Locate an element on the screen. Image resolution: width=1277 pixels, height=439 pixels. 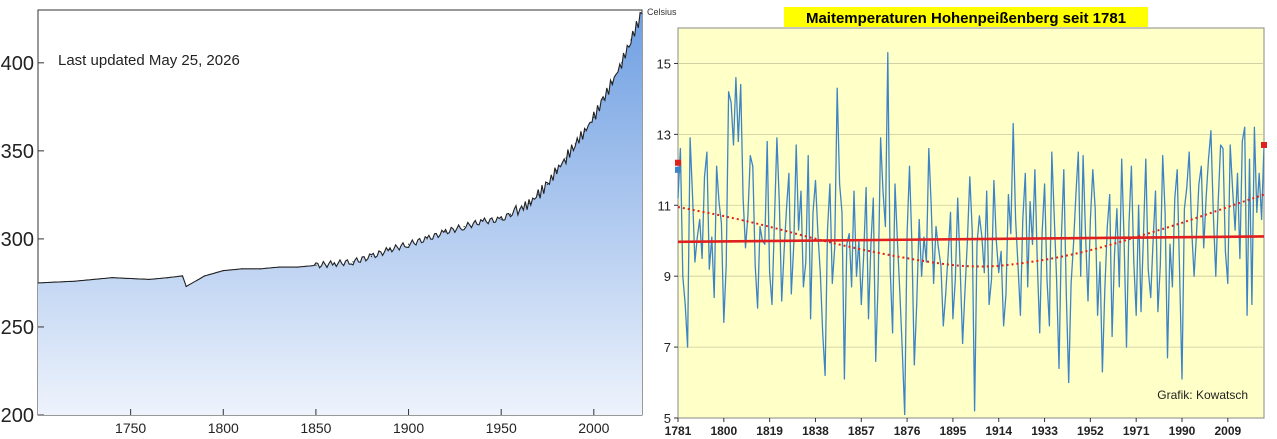
temperature-x-tick-label: 1933 is located at coordinates (1044, 431).